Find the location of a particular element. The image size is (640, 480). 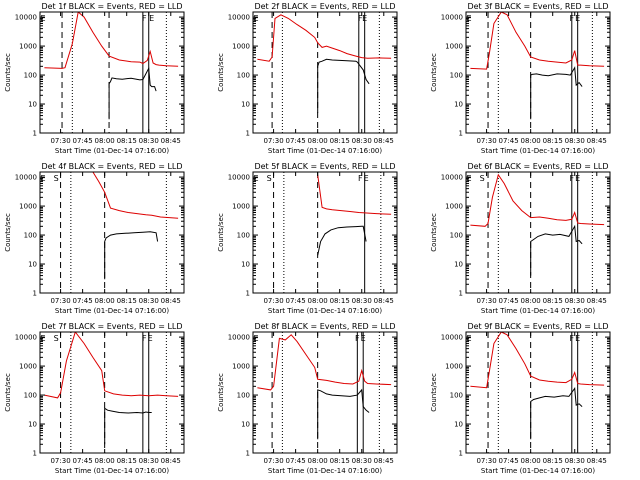

panel-title: Det 5f BLACK = Events, RED = LLD is located at coordinates (324, 166).